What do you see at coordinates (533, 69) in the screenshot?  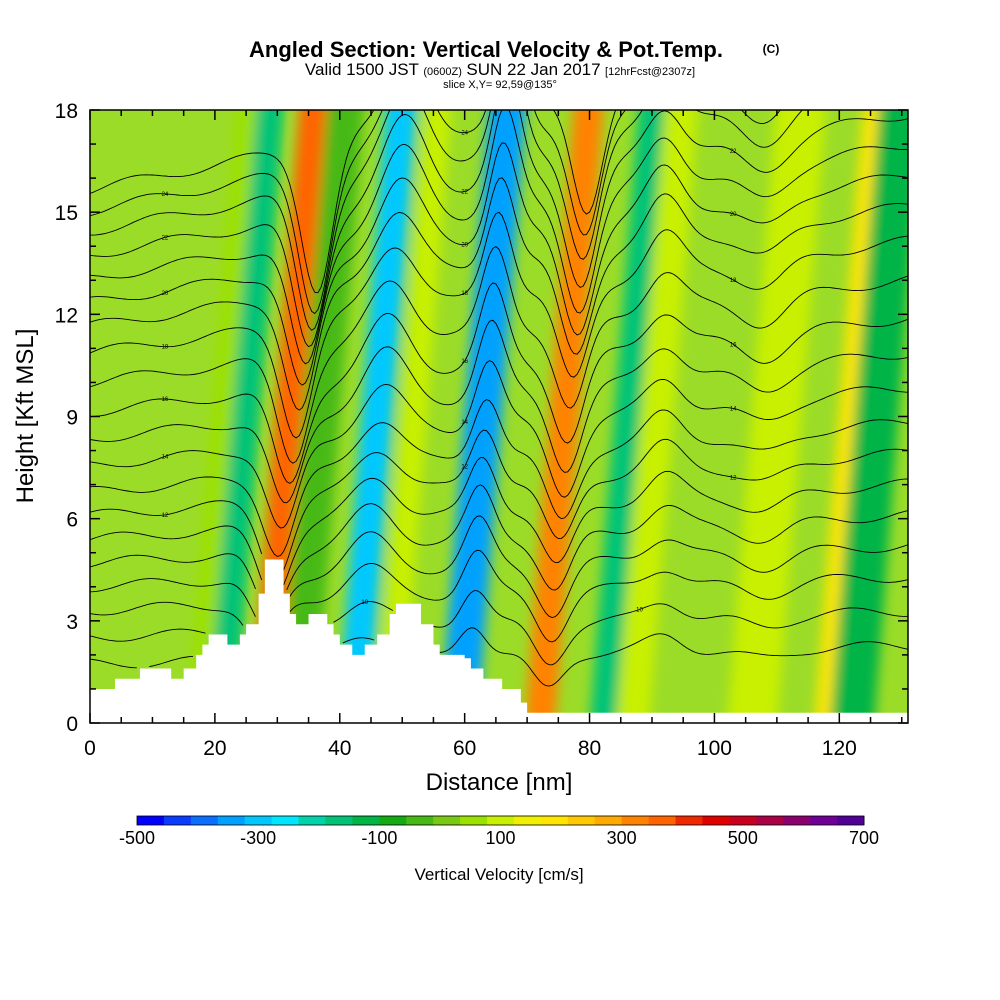 I see `subtitle-date: SUN 22 Jan 2017` at bounding box center [533, 69].